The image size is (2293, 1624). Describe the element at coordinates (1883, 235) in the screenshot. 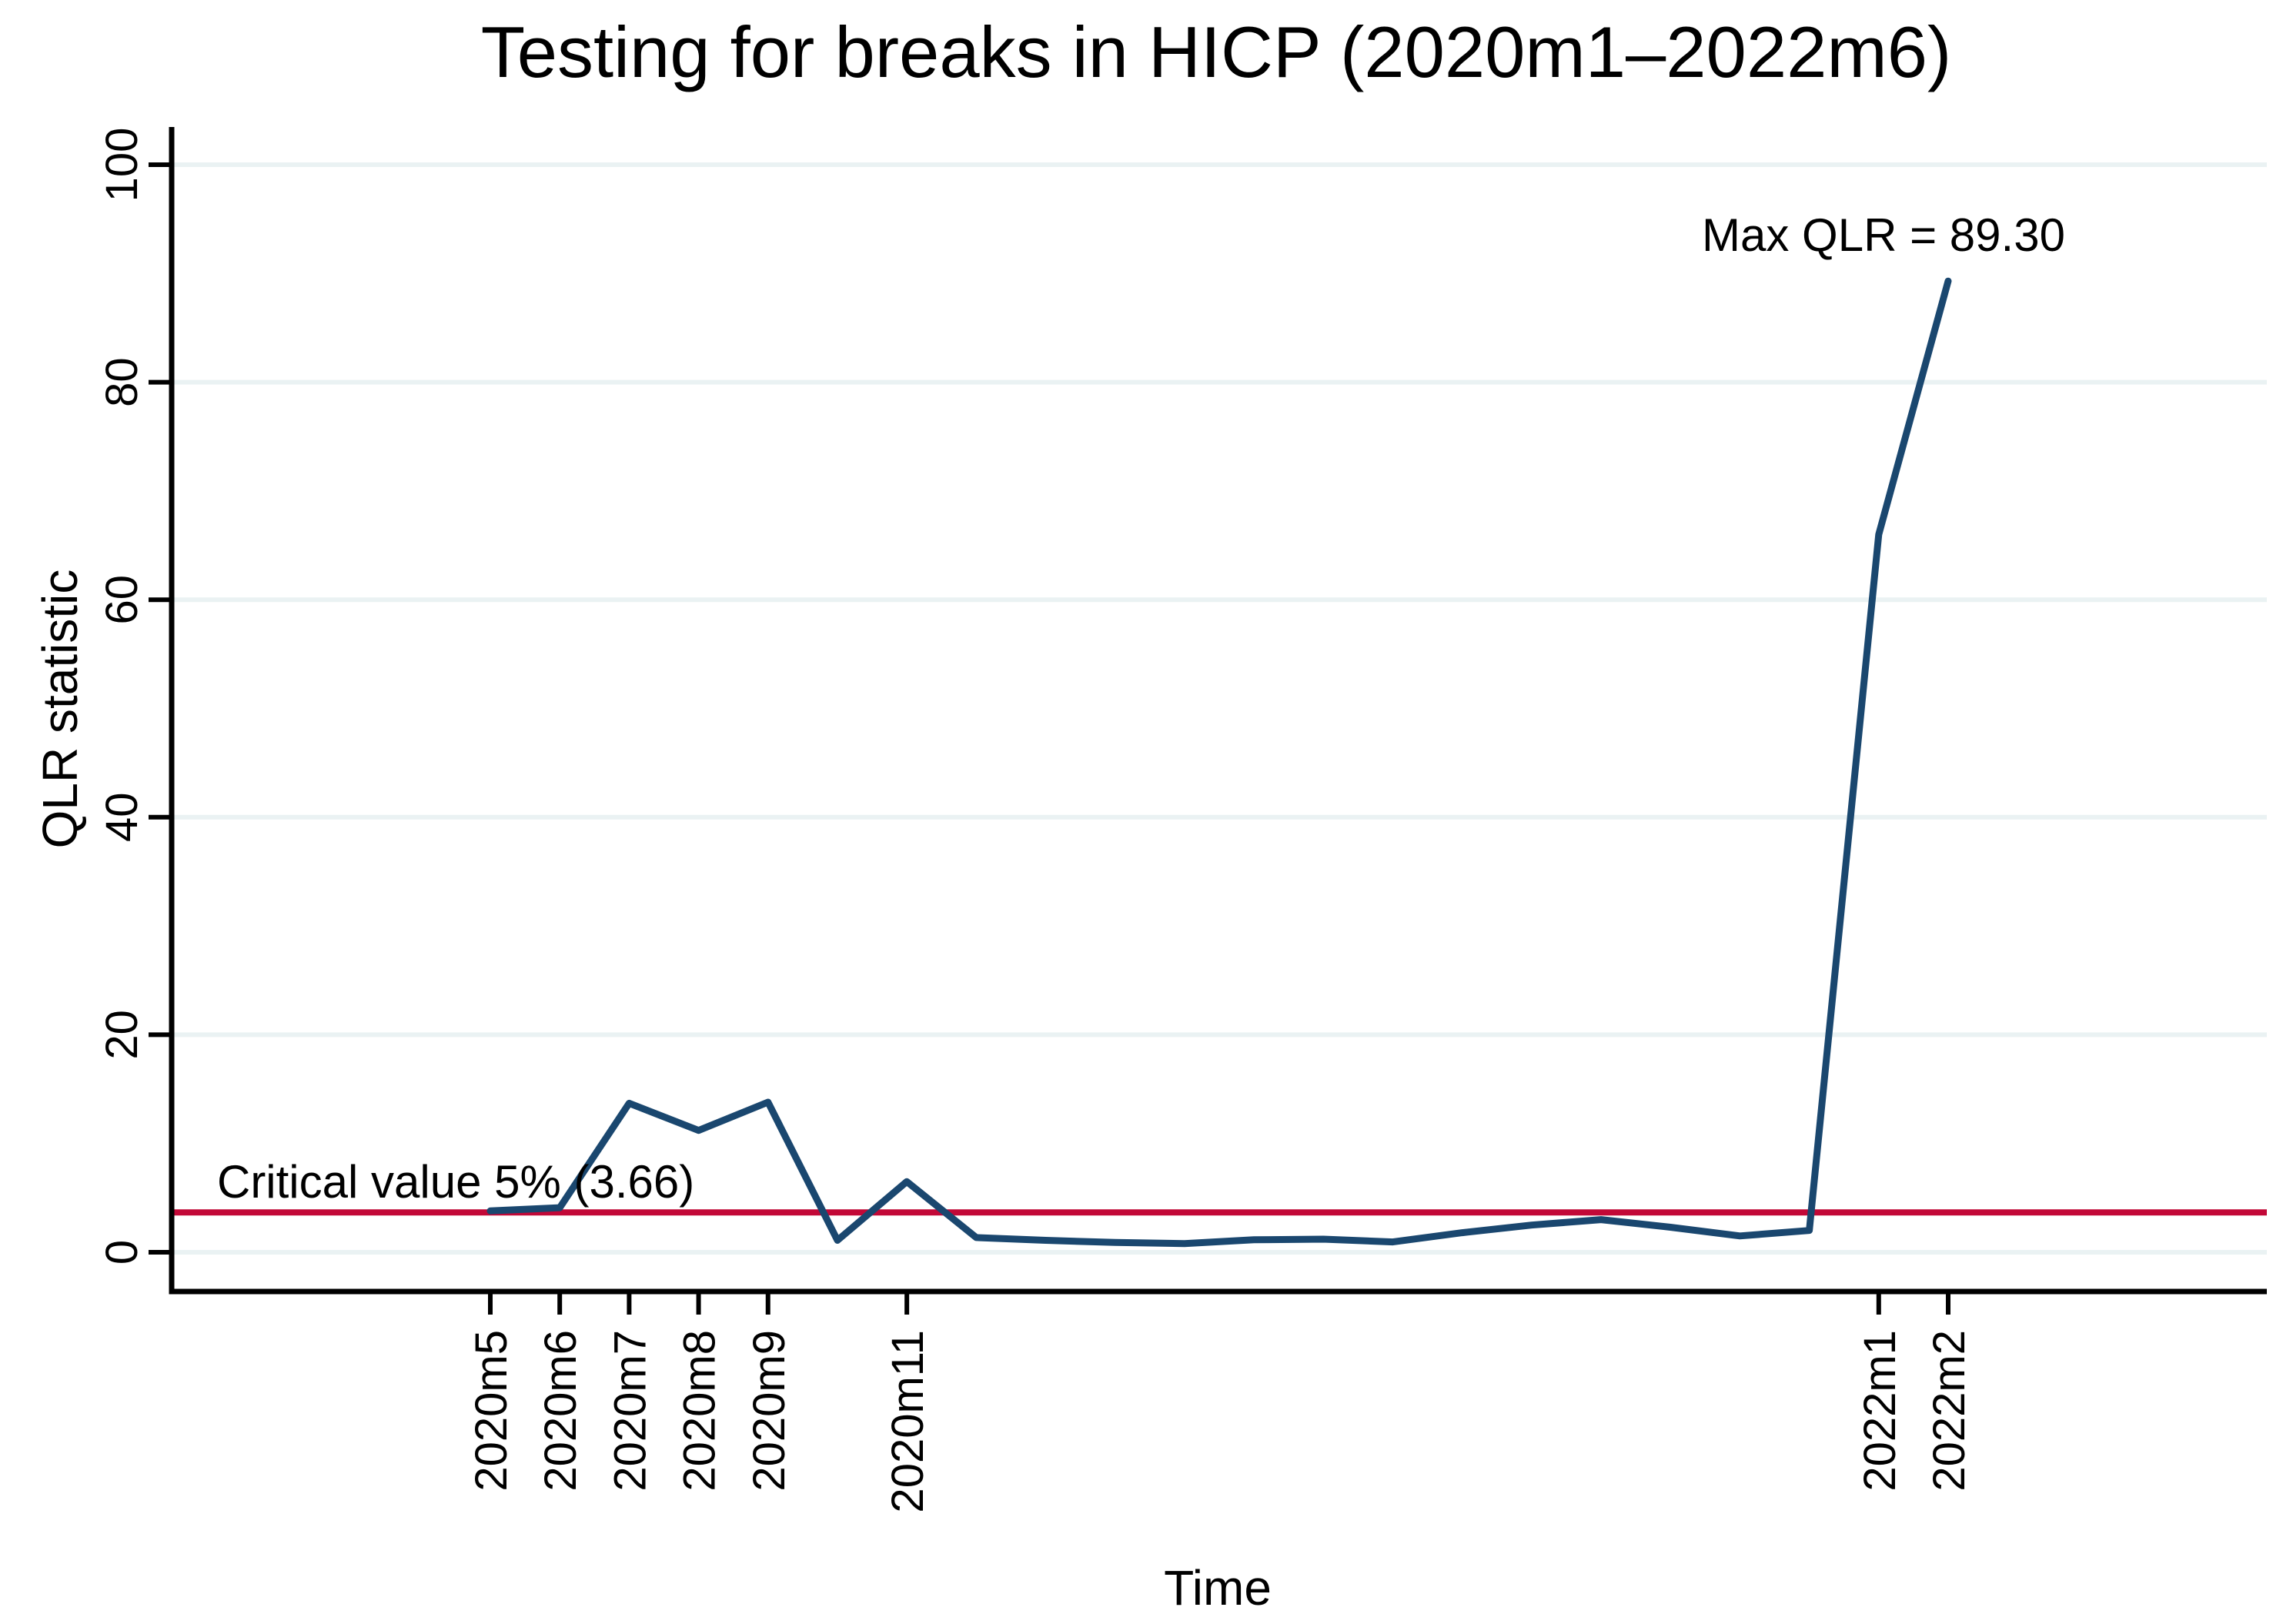

I see `max-qlr-annotation: Max QLR = 89.30` at that location.